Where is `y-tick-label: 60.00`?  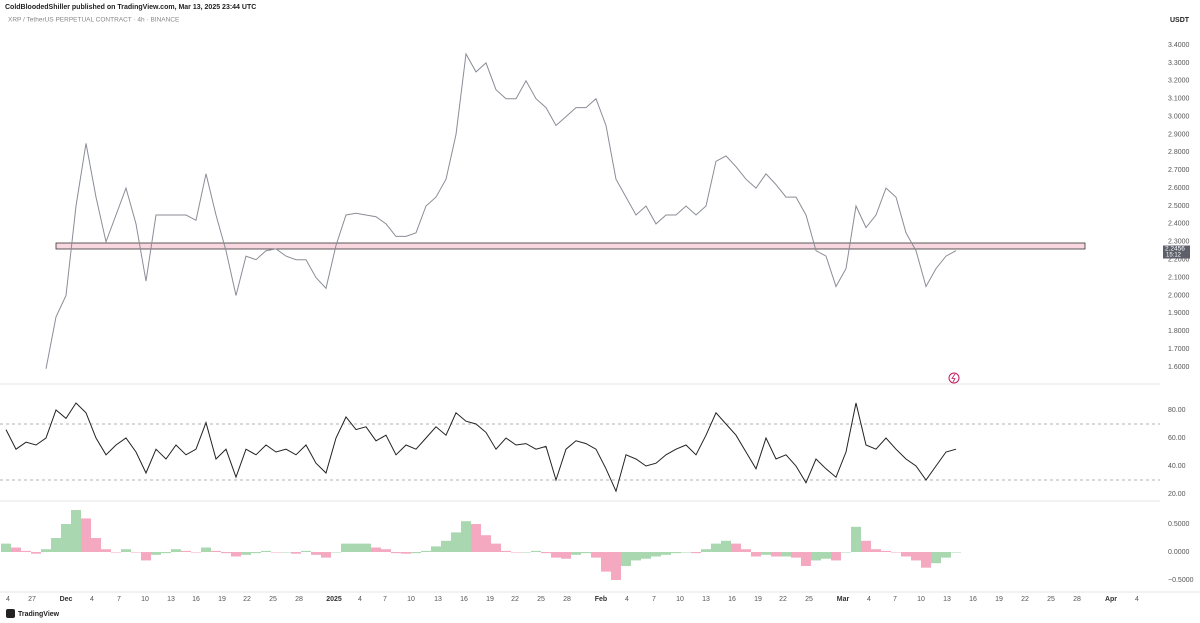
y-tick-label: 60.00 is located at coordinates (1177, 438).